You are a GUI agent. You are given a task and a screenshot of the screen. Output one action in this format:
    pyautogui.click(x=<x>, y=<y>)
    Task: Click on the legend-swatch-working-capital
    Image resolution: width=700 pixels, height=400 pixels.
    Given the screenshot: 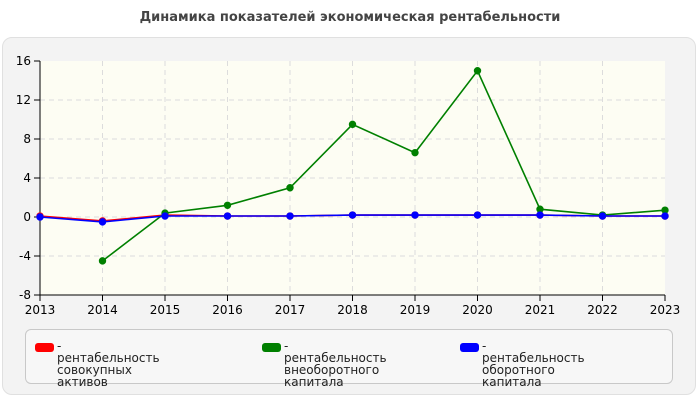 What is the action you would take?
    pyautogui.click(x=469, y=347)
    